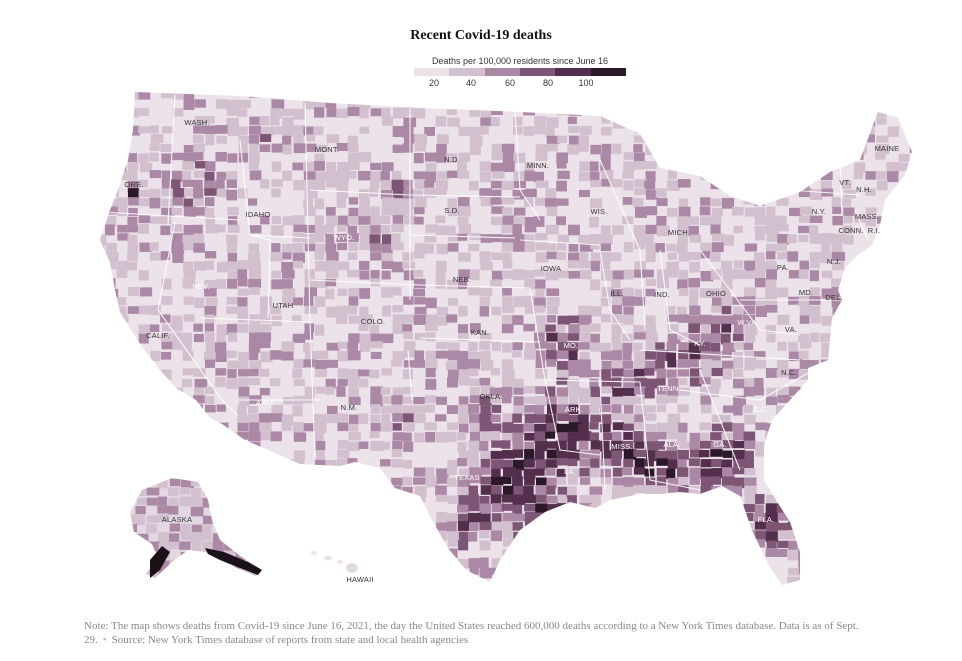 The image size is (962, 661). Describe the element at coordinates (196, 122) in the screenshot. I see `state-label: WASH.` at that location.